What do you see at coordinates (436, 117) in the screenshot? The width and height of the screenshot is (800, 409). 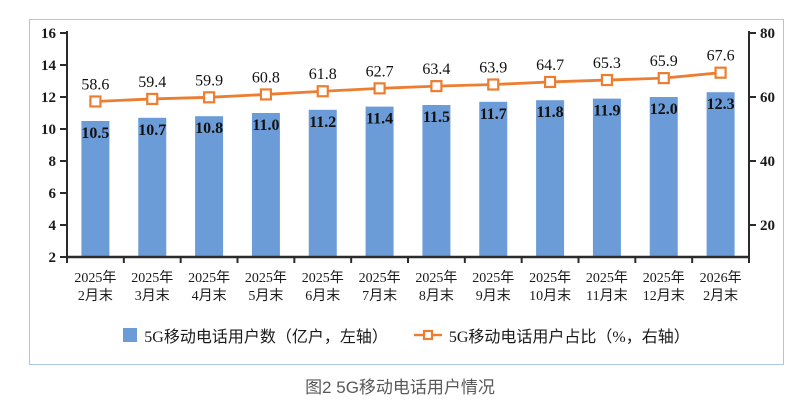 I see `bar-value-label: 11.5` at bounding box center [436, 117].